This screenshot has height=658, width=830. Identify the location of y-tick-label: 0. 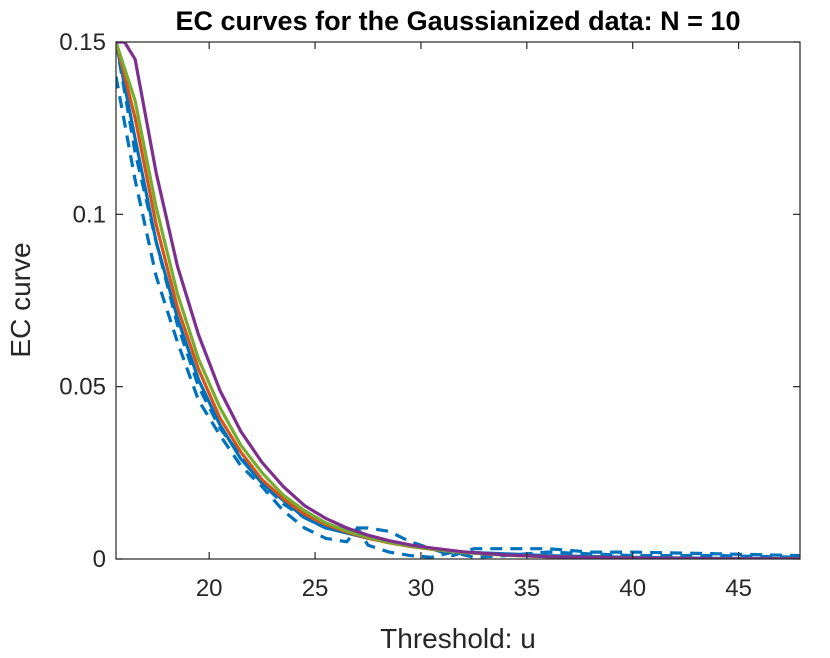
(99, 559).